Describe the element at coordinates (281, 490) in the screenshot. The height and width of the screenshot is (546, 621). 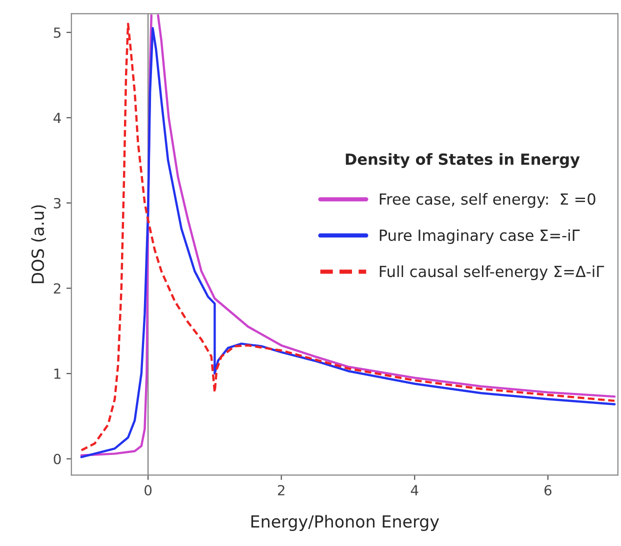
I see `x-tick-label: 2` at that location.